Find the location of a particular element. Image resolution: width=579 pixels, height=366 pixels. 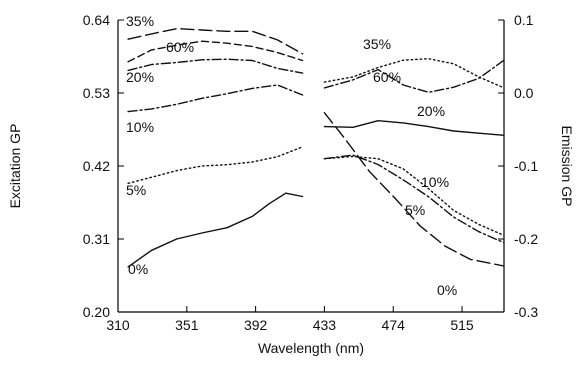

x-tick-label: 474 is located at coordinates (394, 325).